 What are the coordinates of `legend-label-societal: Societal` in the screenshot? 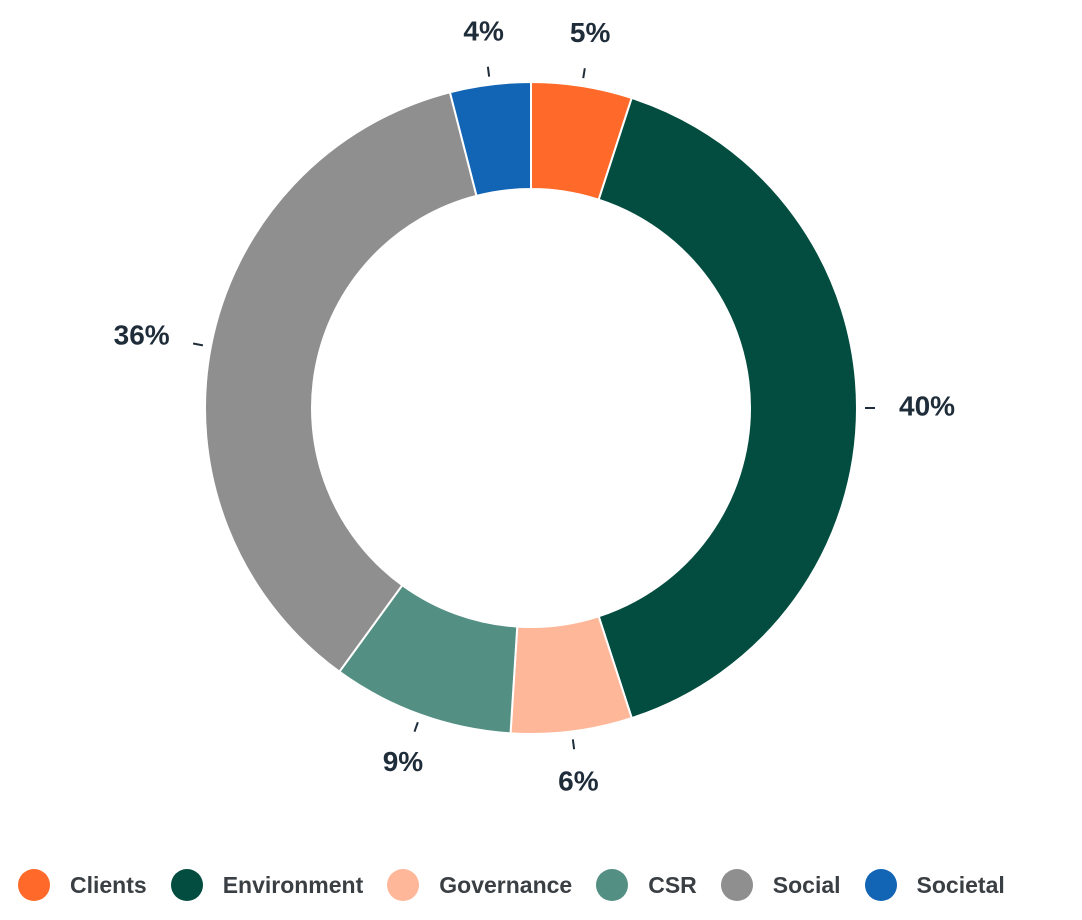 It's located at (960, 884).